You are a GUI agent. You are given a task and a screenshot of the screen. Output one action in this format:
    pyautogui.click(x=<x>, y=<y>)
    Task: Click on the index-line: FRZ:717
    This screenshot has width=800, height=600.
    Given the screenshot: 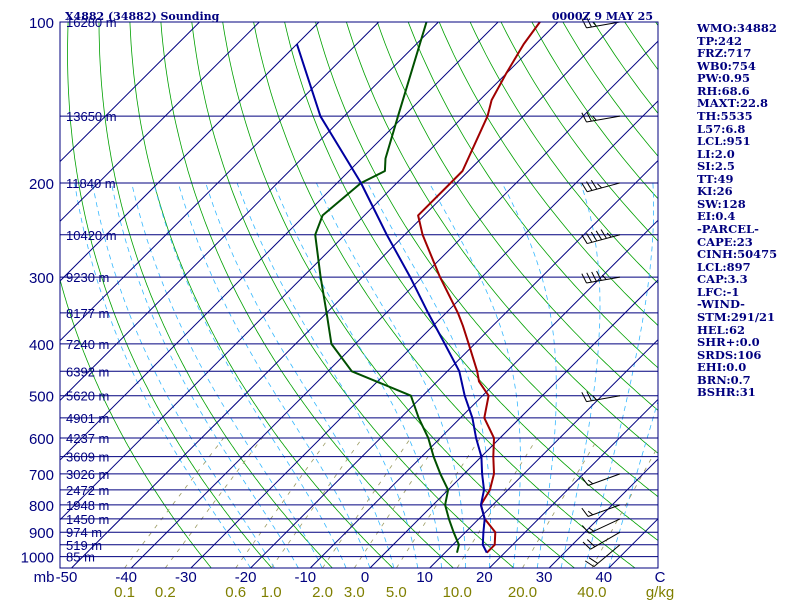 What is the action you would take?
    pyautogui.click(x=724, y=53)
    